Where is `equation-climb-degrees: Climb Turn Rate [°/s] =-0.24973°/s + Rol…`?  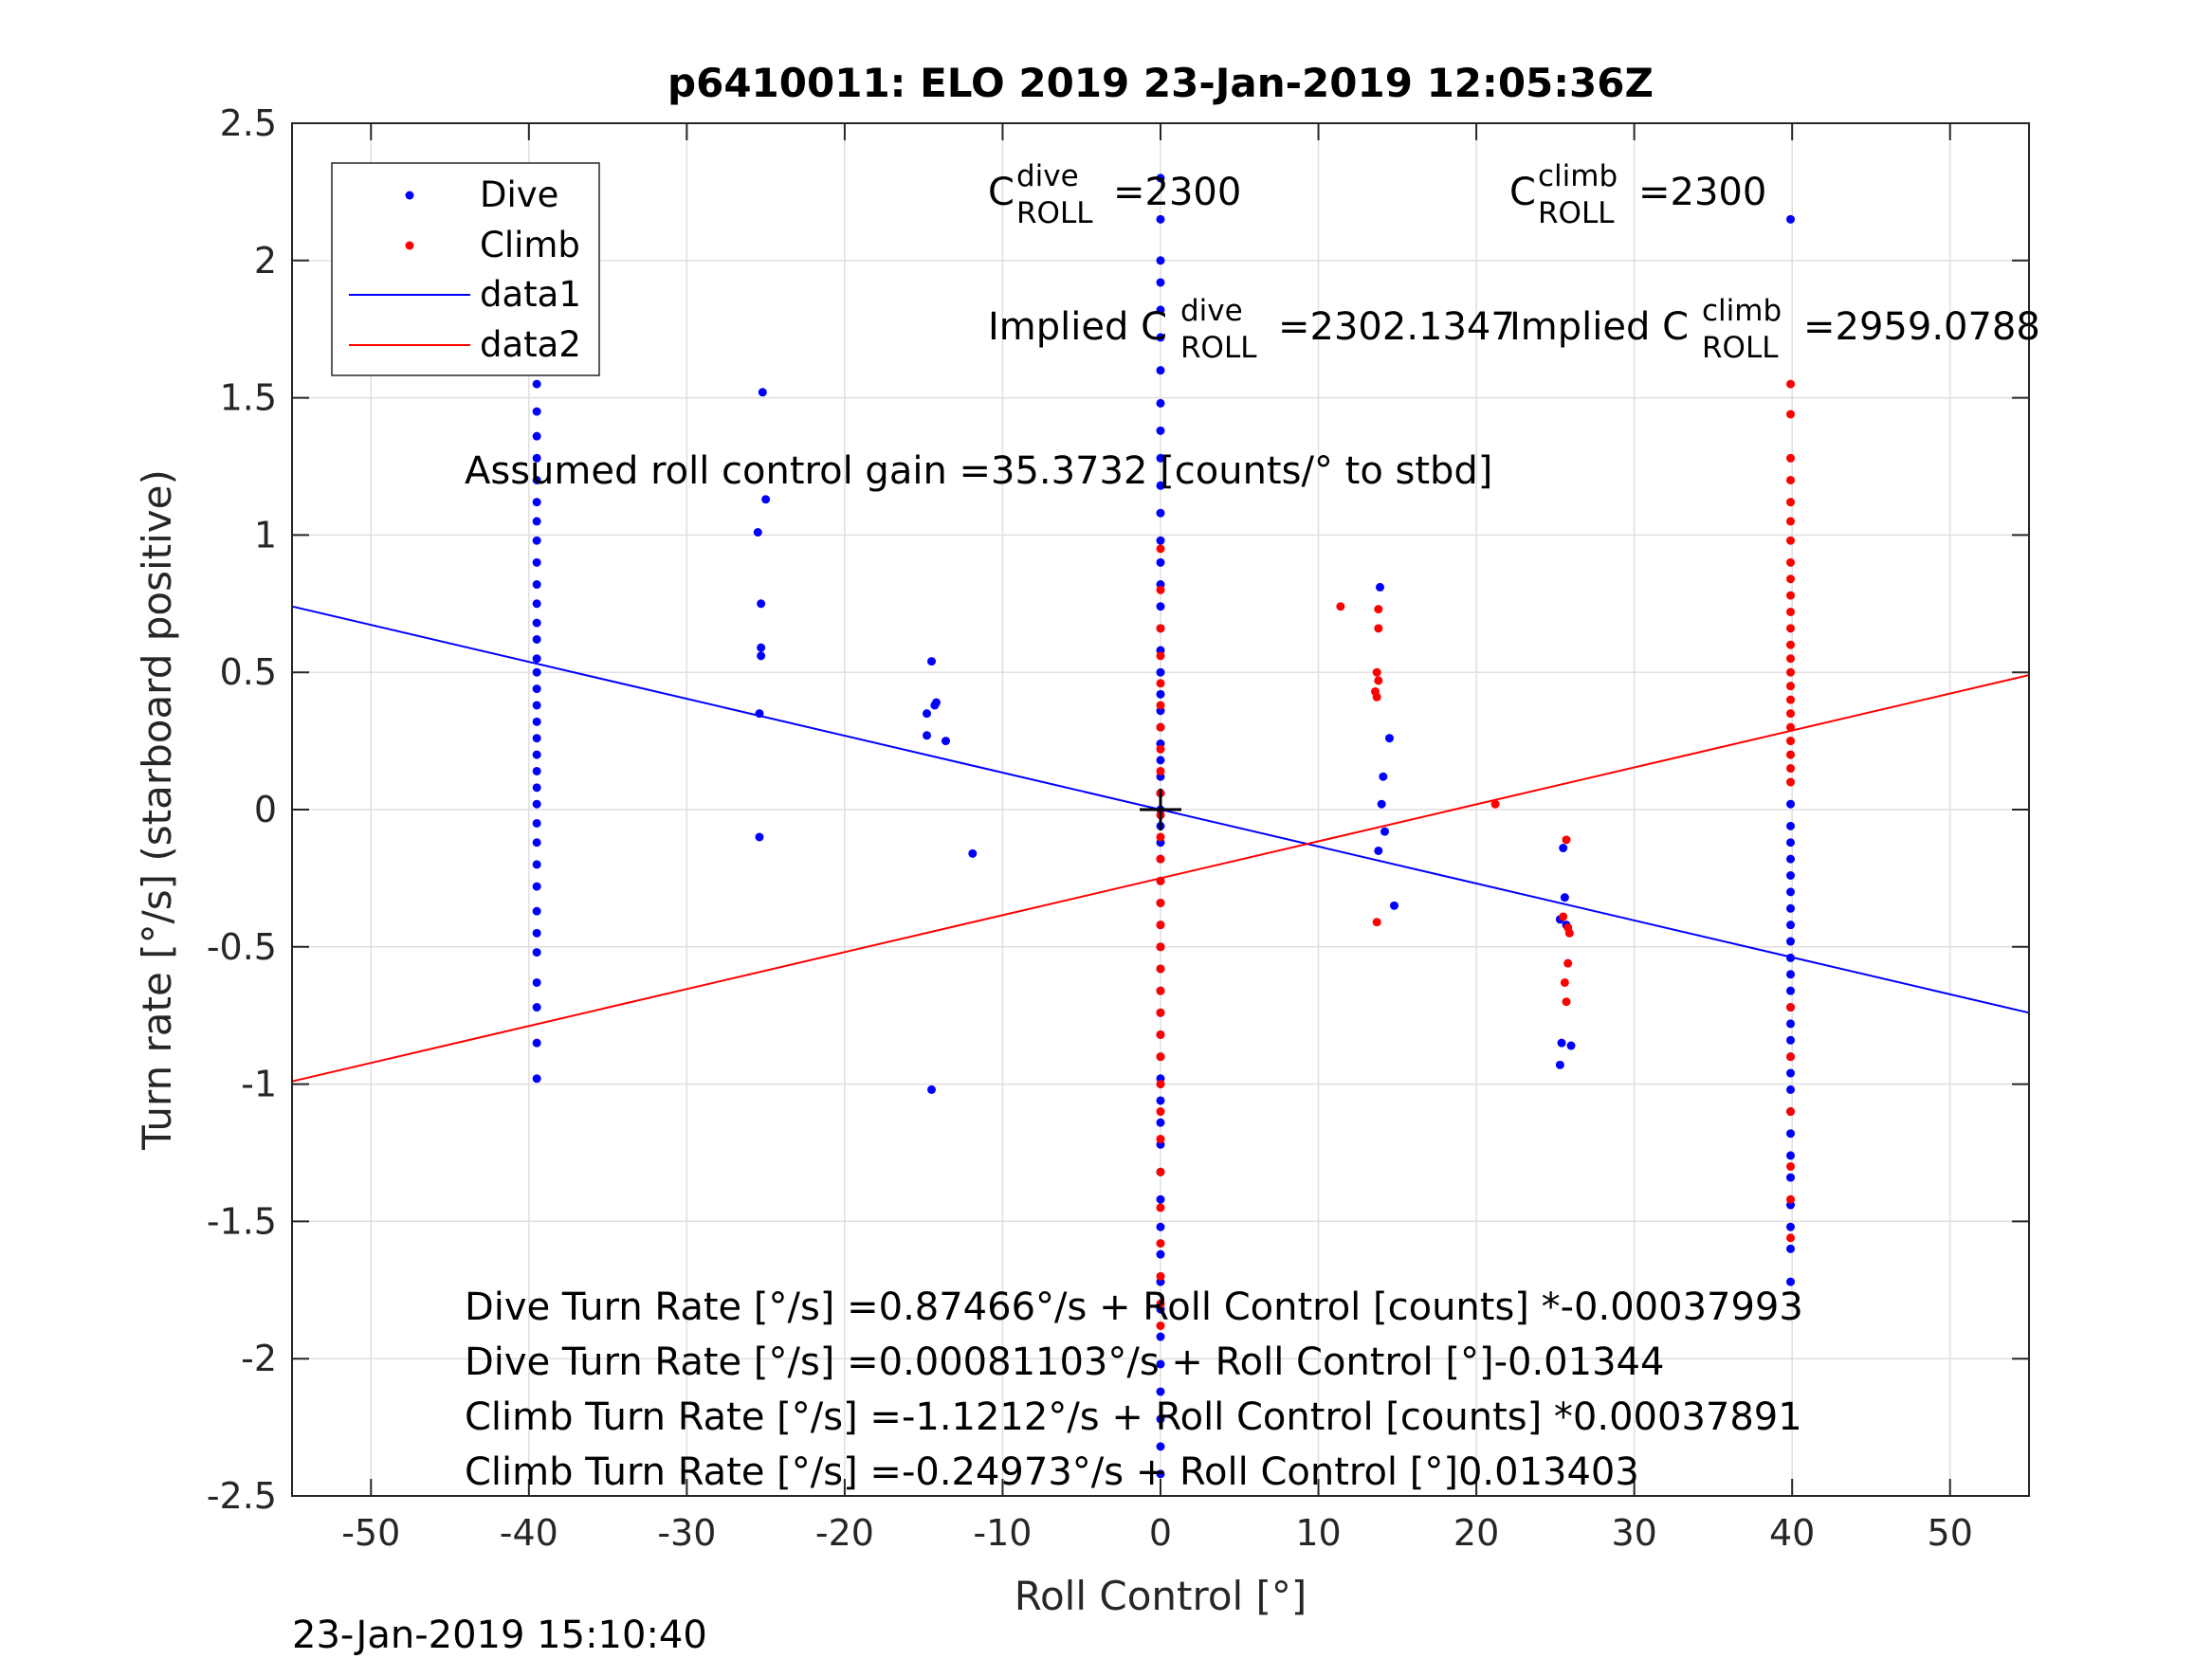 equation-climb-degrees: Climb Turn Rate [°/s] =-0.24973°/s + Rol… is located at coordinates (1052, 1472).